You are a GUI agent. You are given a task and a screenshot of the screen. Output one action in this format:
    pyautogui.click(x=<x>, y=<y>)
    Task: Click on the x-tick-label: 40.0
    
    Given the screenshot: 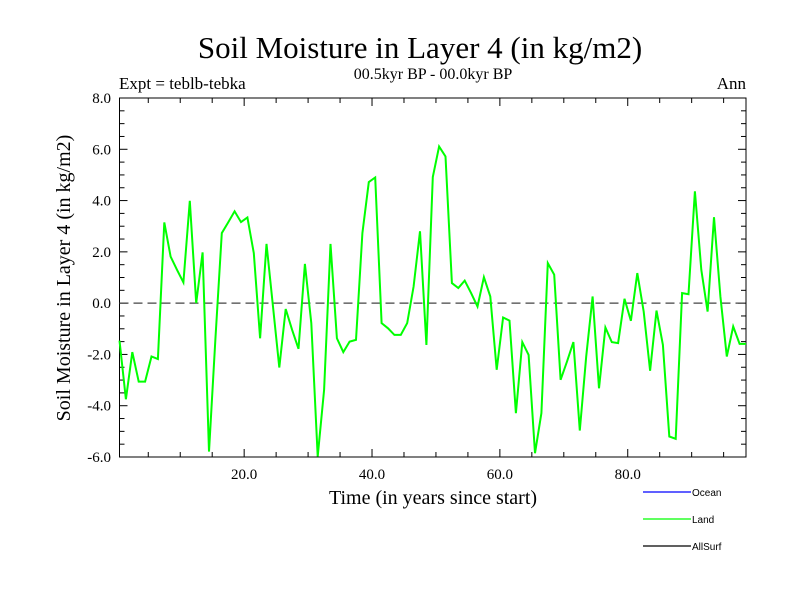 What is the action you would take?
    pyautogui.click(x=372, y=475)
    